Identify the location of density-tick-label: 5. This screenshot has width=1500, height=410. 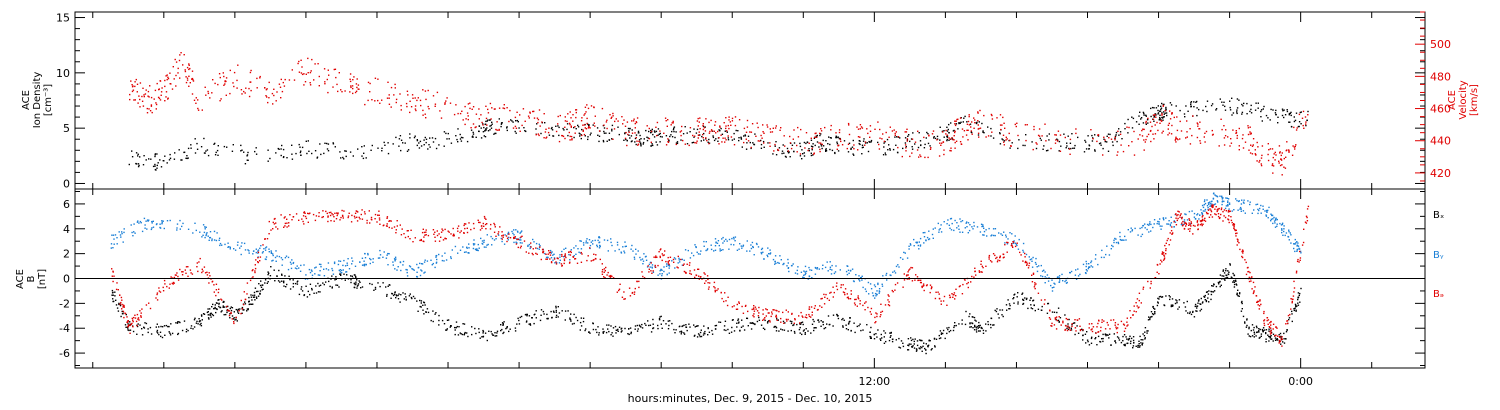
(66, 128).